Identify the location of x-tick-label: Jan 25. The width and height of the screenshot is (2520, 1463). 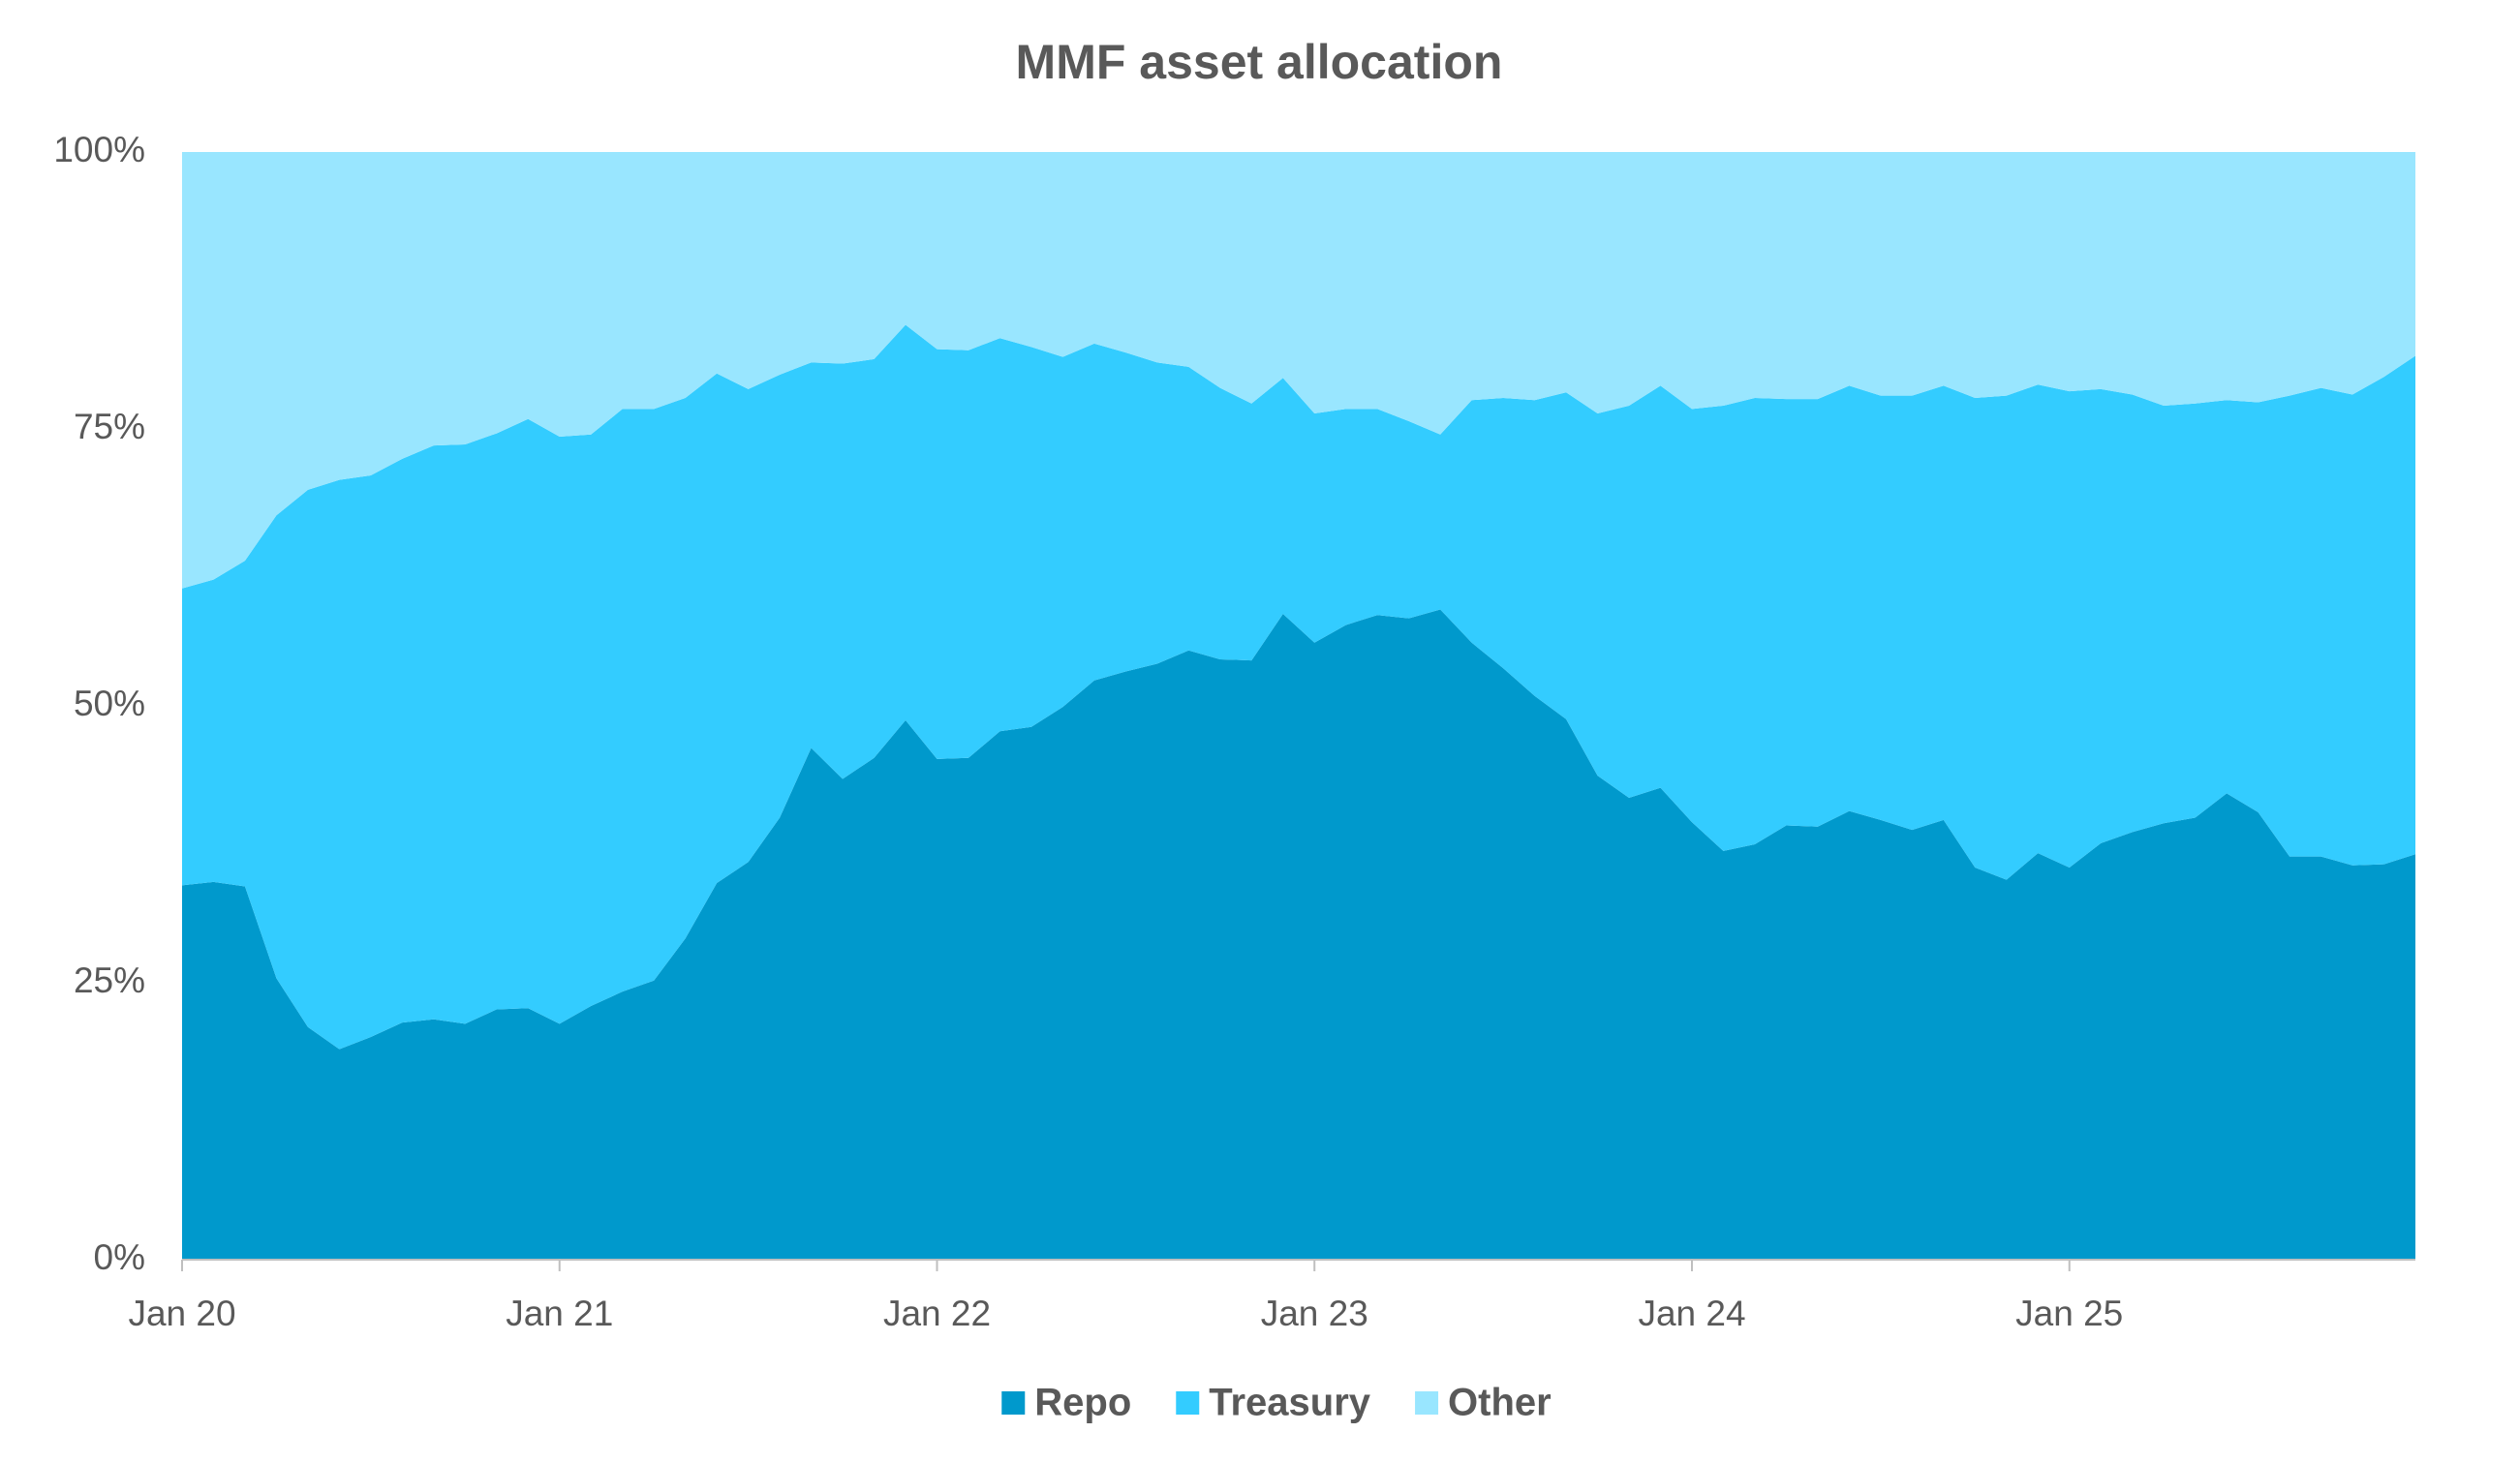
(2069, 1313).